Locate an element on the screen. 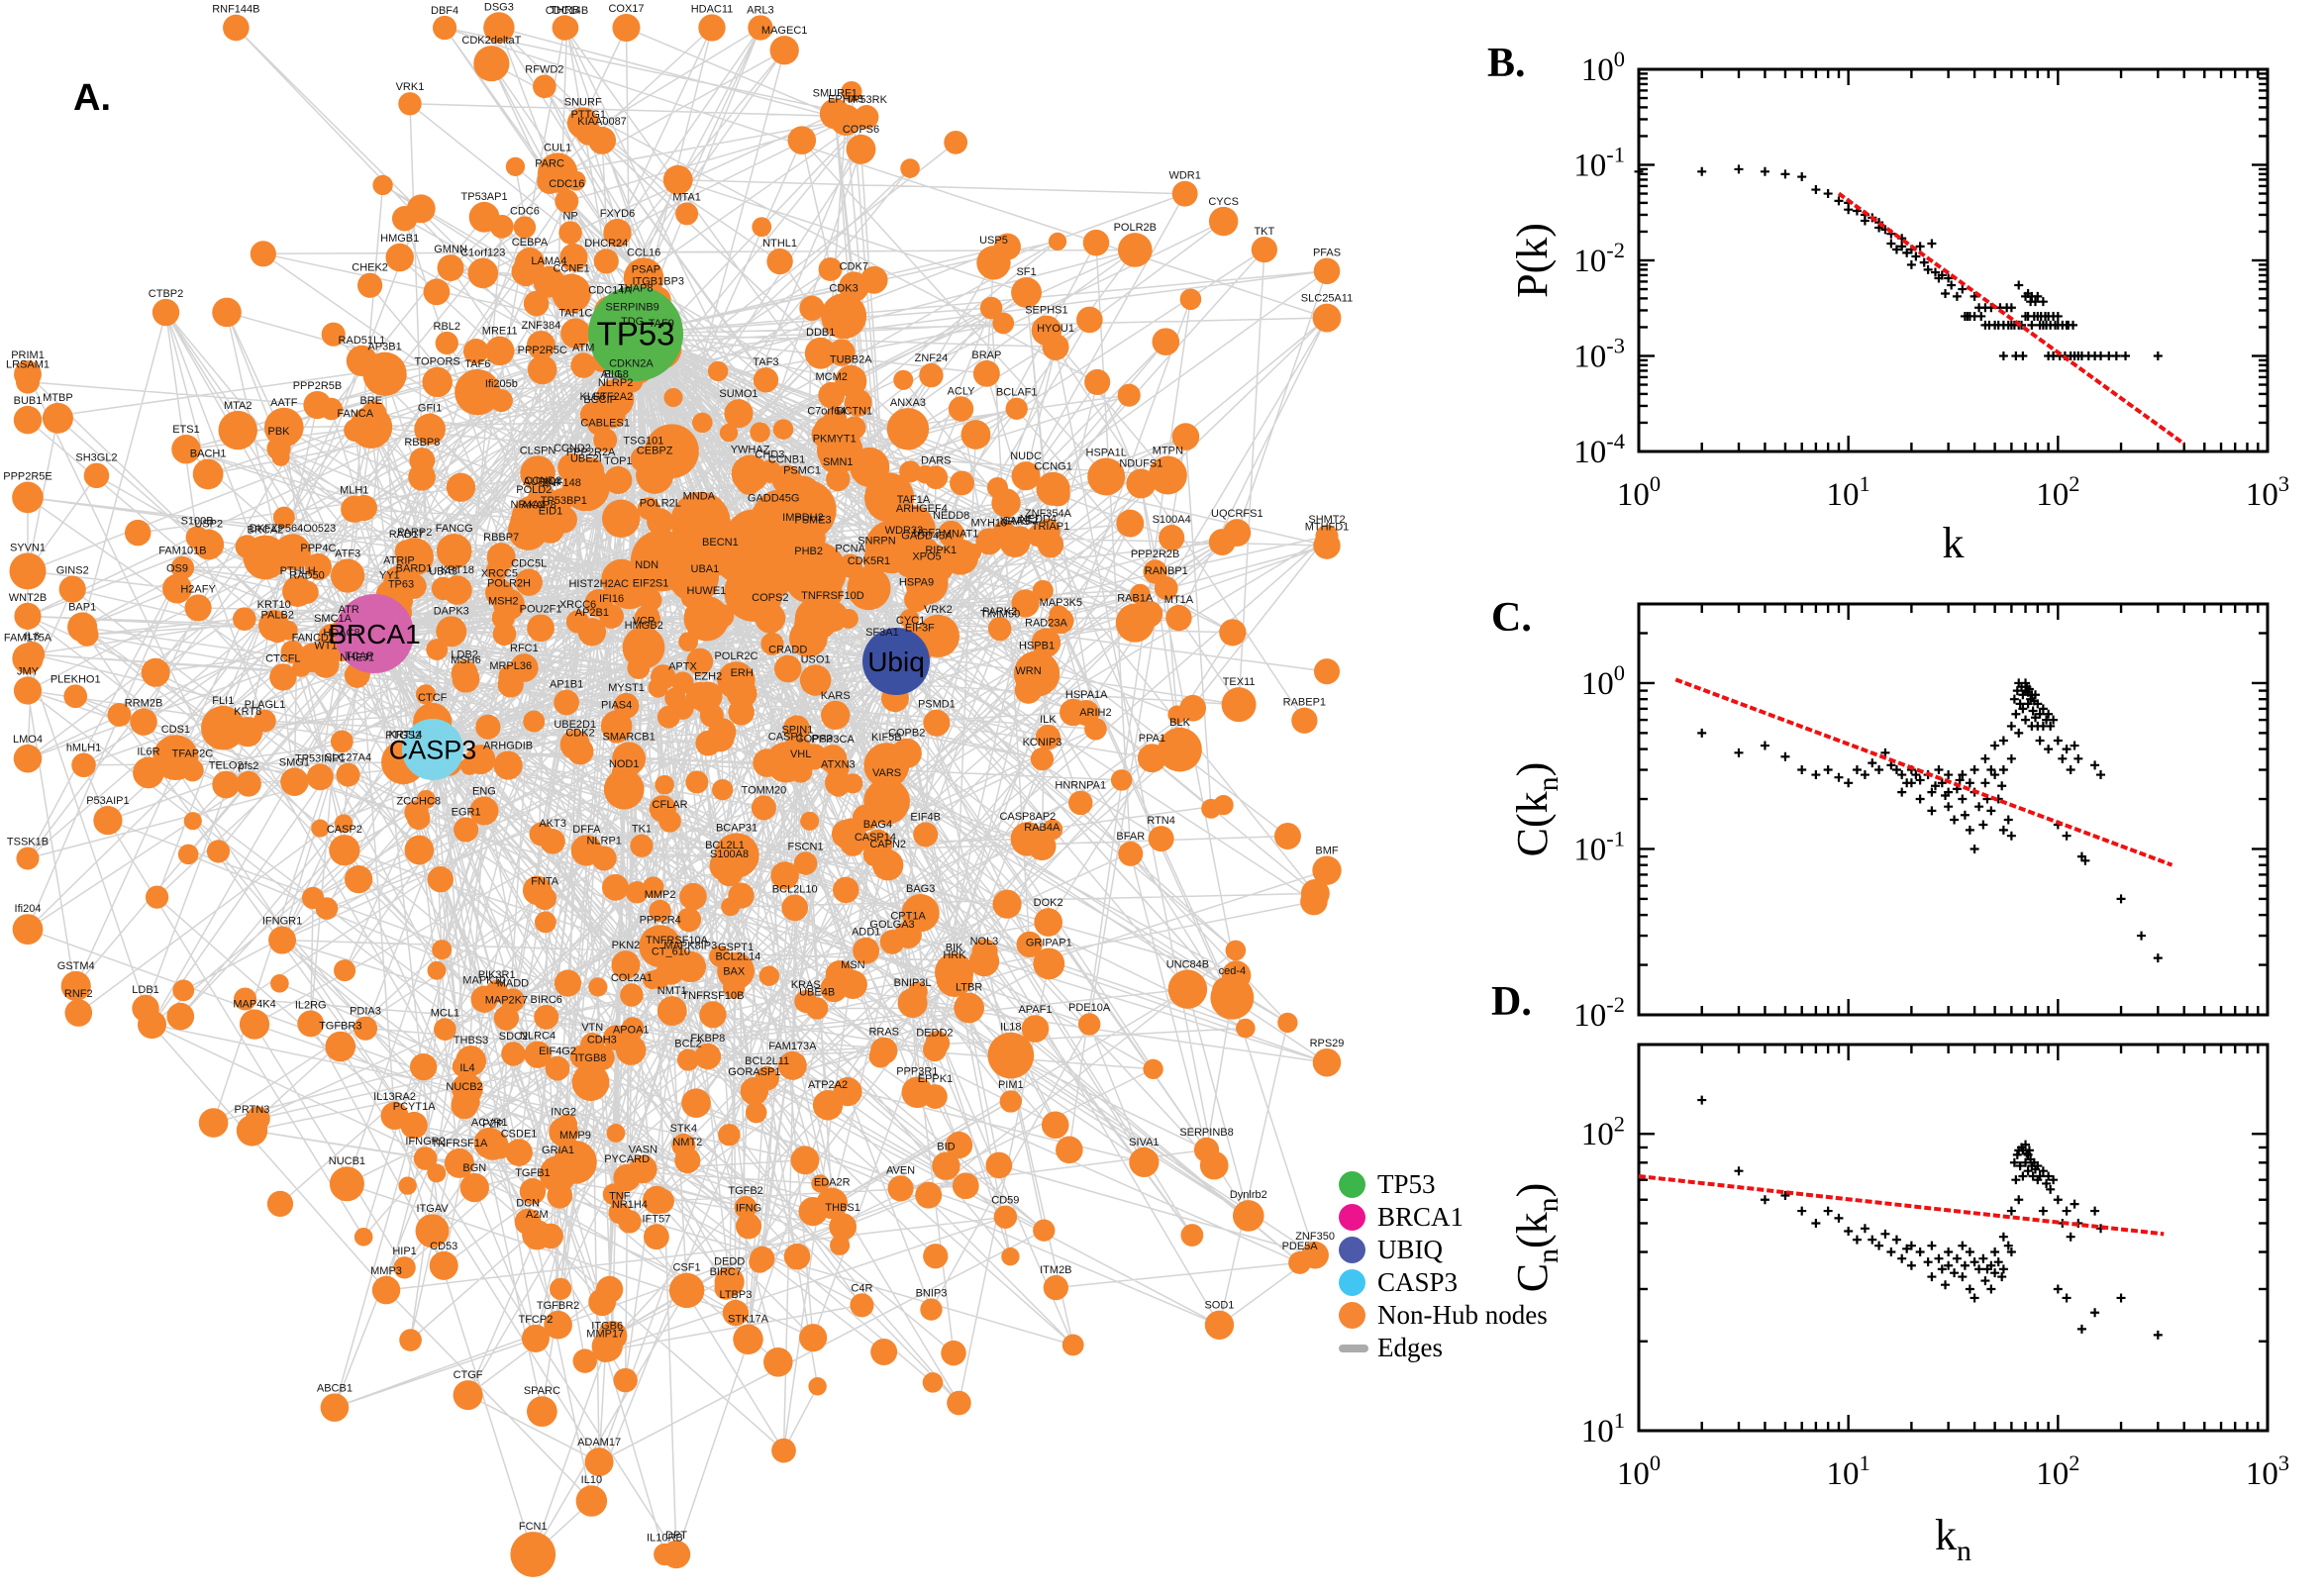 The image size is (2323, 1596). node-label: FANCA is located at coordinates (355, 414).